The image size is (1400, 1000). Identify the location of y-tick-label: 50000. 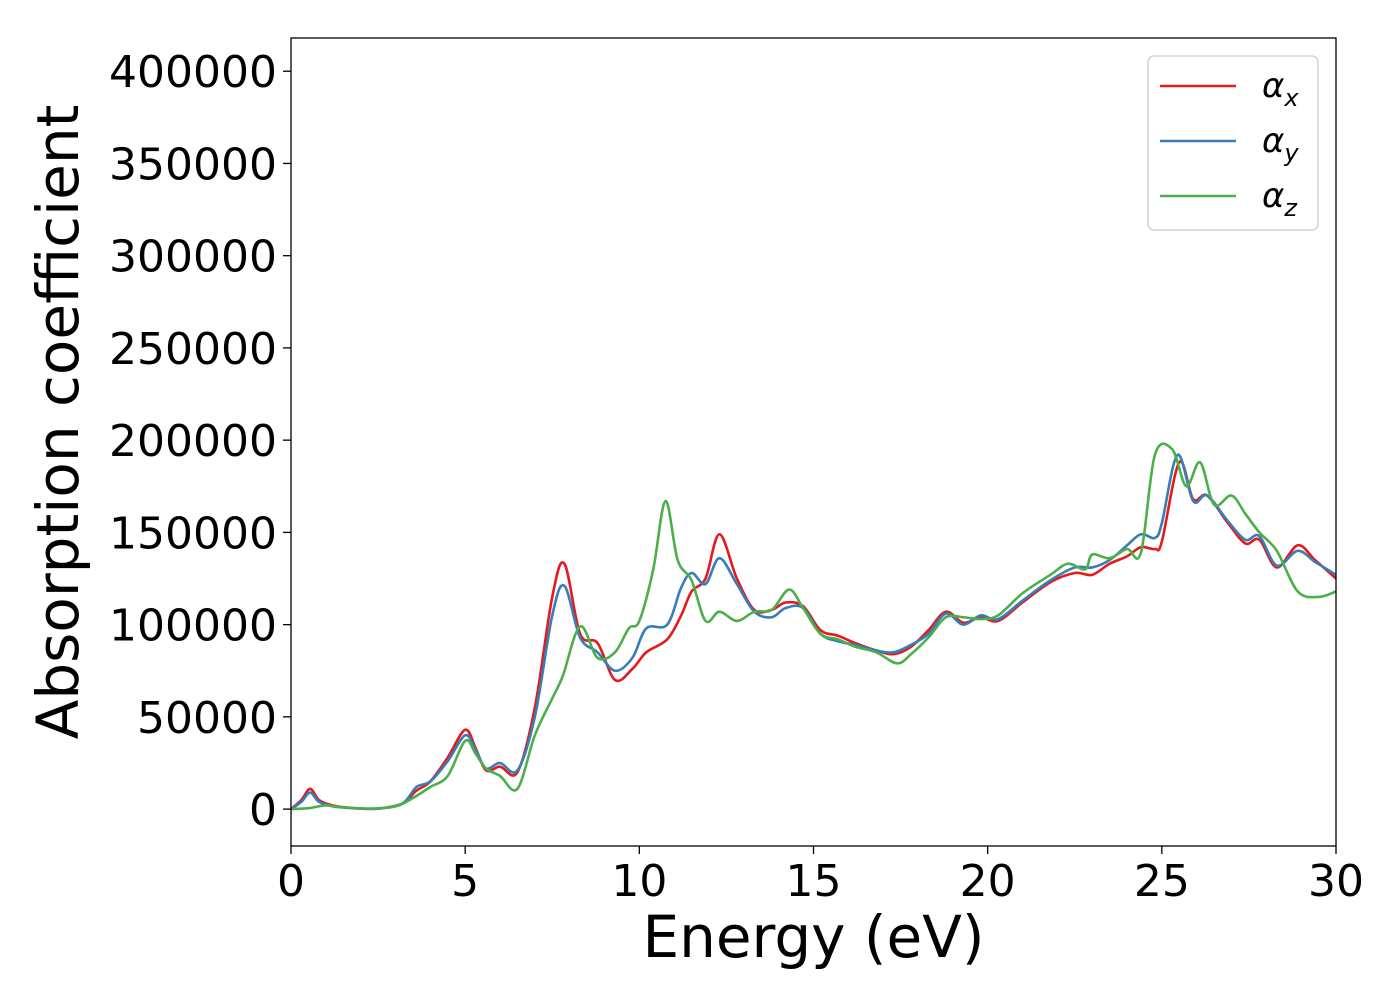
(207, 718).